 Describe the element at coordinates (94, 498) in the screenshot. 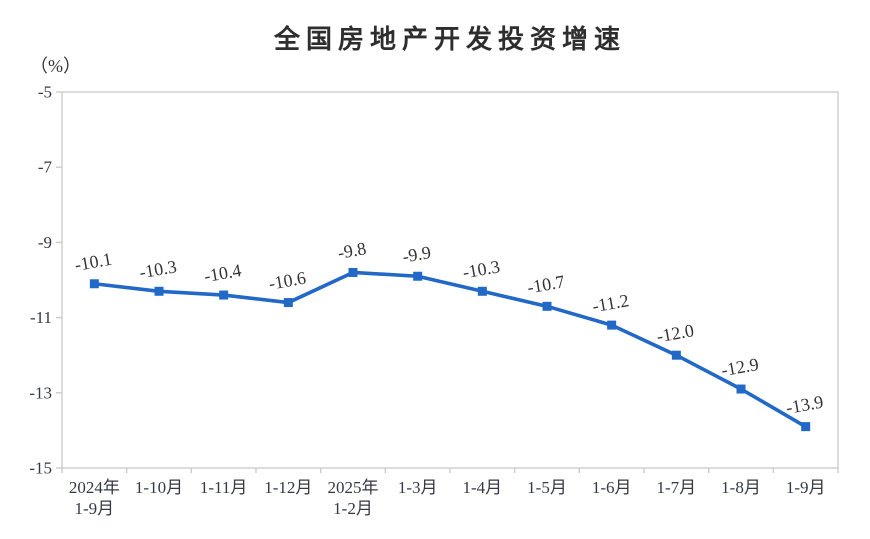

I see `x-axis-tick-label: 2024年 1-9月` at that location.